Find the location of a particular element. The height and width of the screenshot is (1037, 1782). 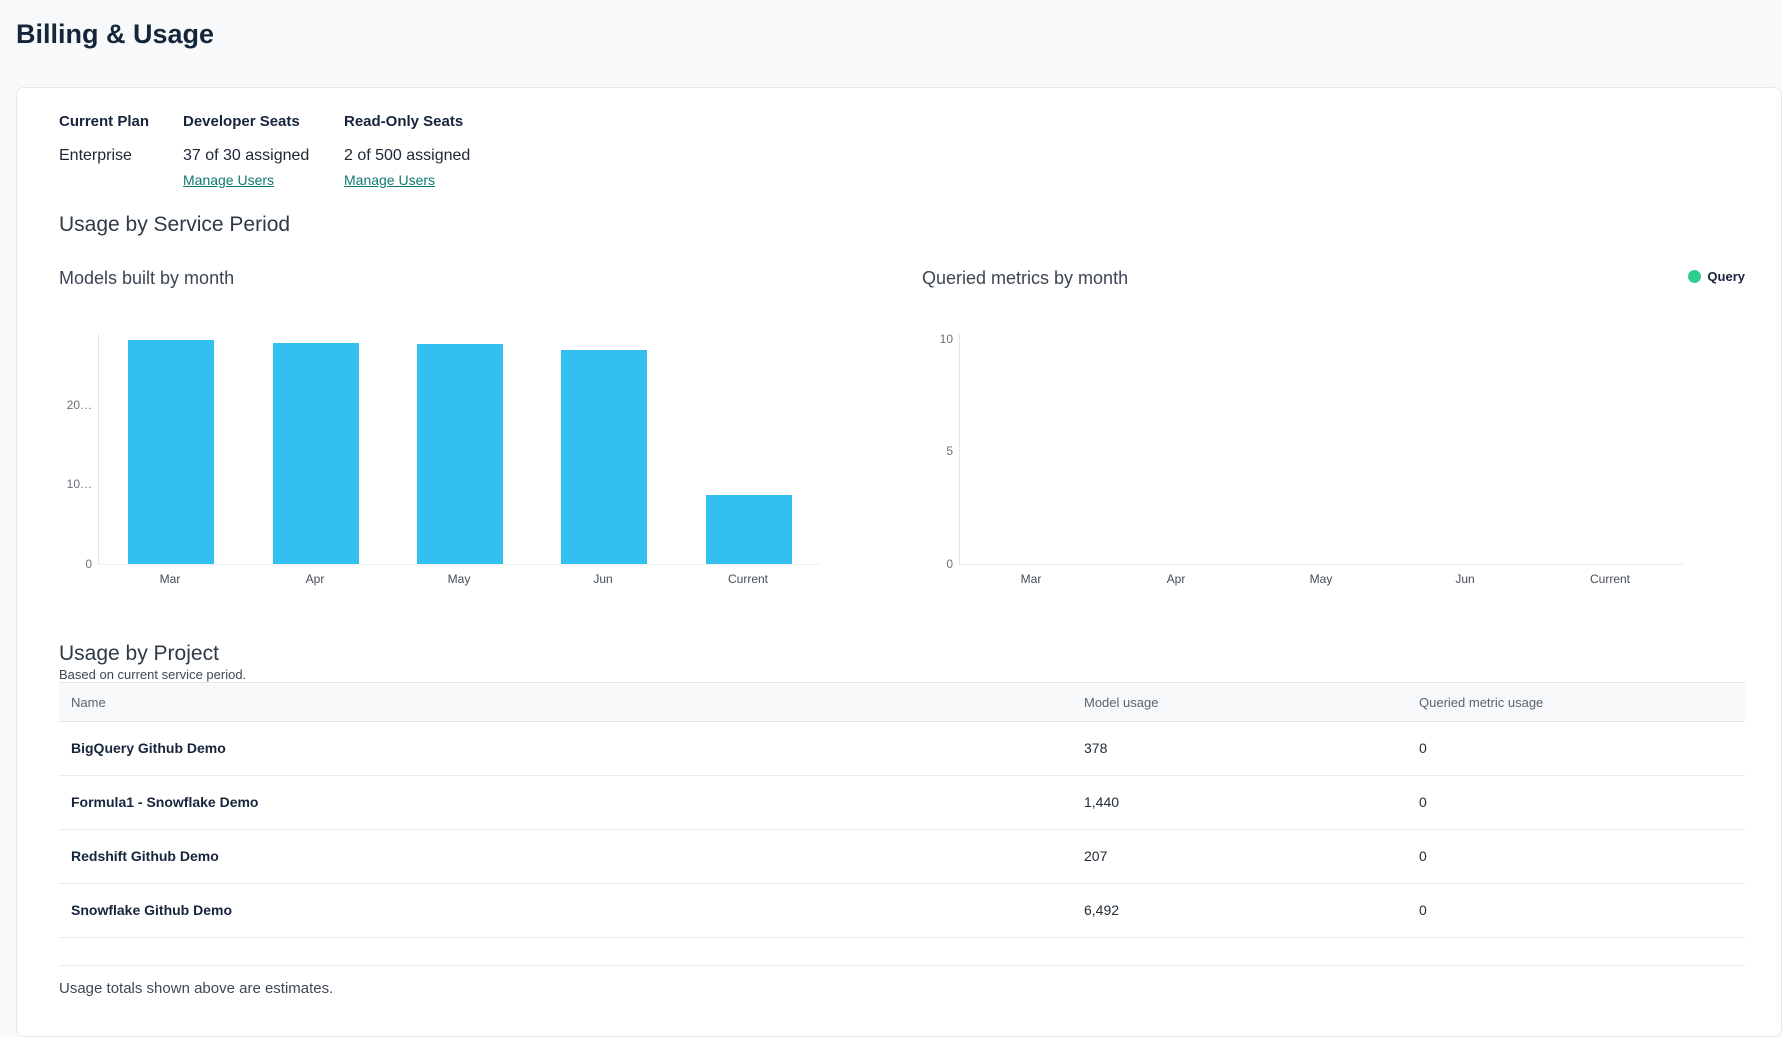

bar-apr is located at coordinates (316, 453).